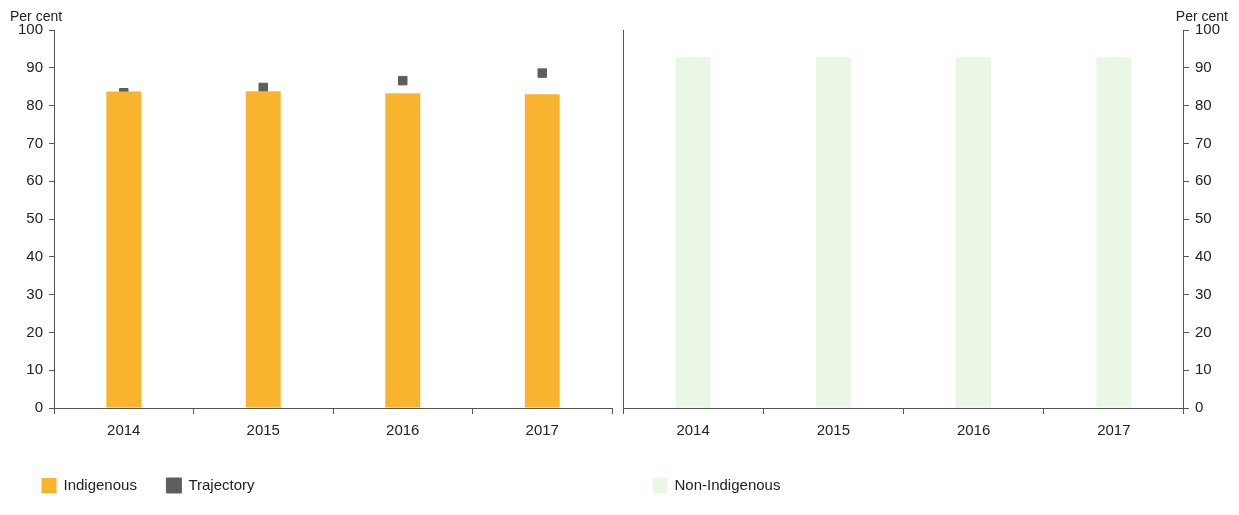 The image size is (1239, 515). Describe the element at coordinates (222, 484) in the screenshot. I see `legend-label: Trajectory` at that location.